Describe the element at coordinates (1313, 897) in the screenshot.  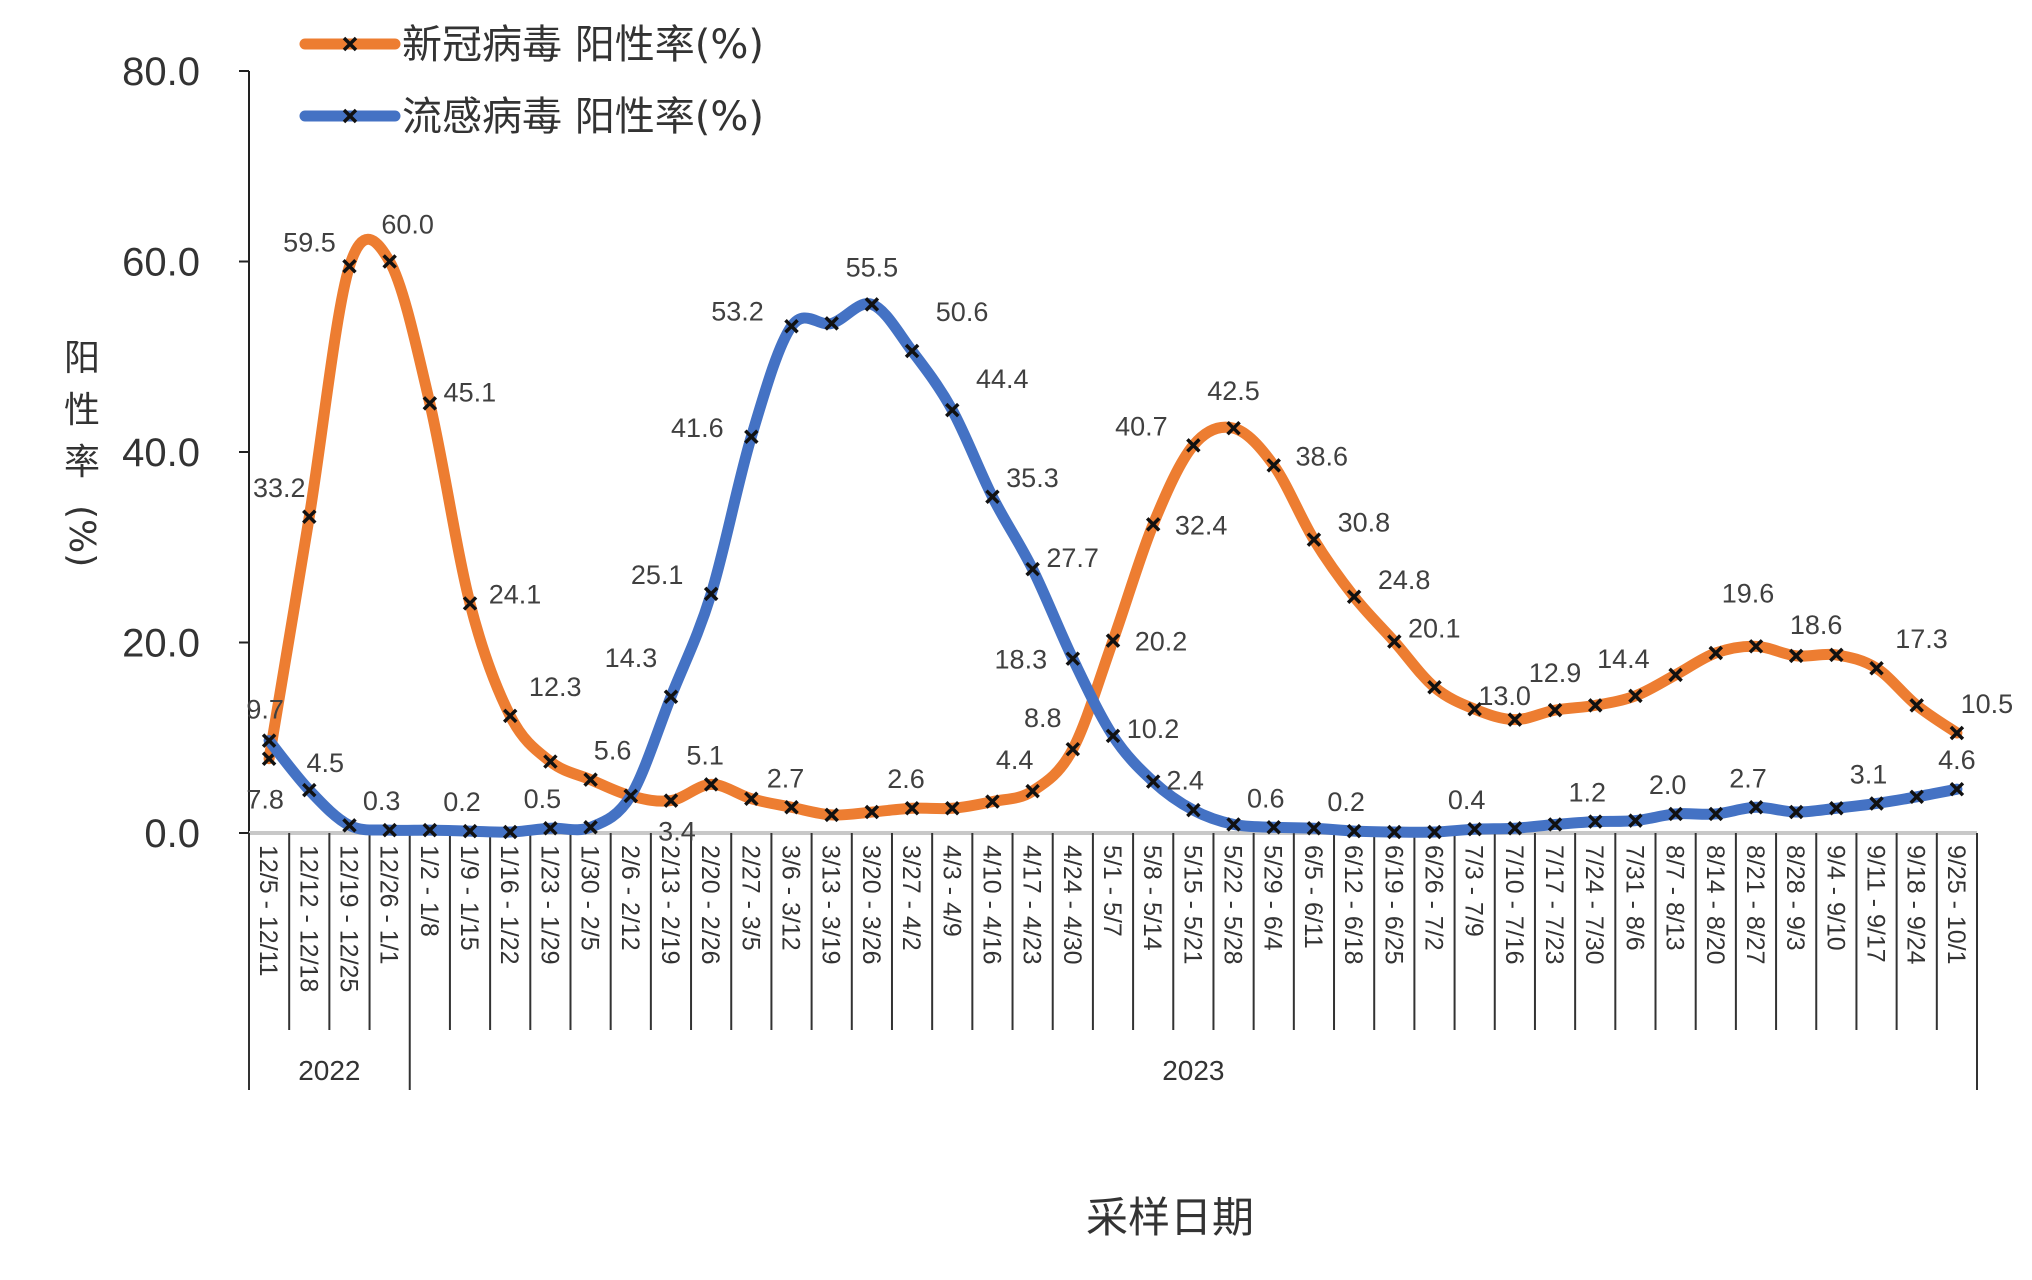
I see `x-category-label: 6/5 - 6/11` at that location.